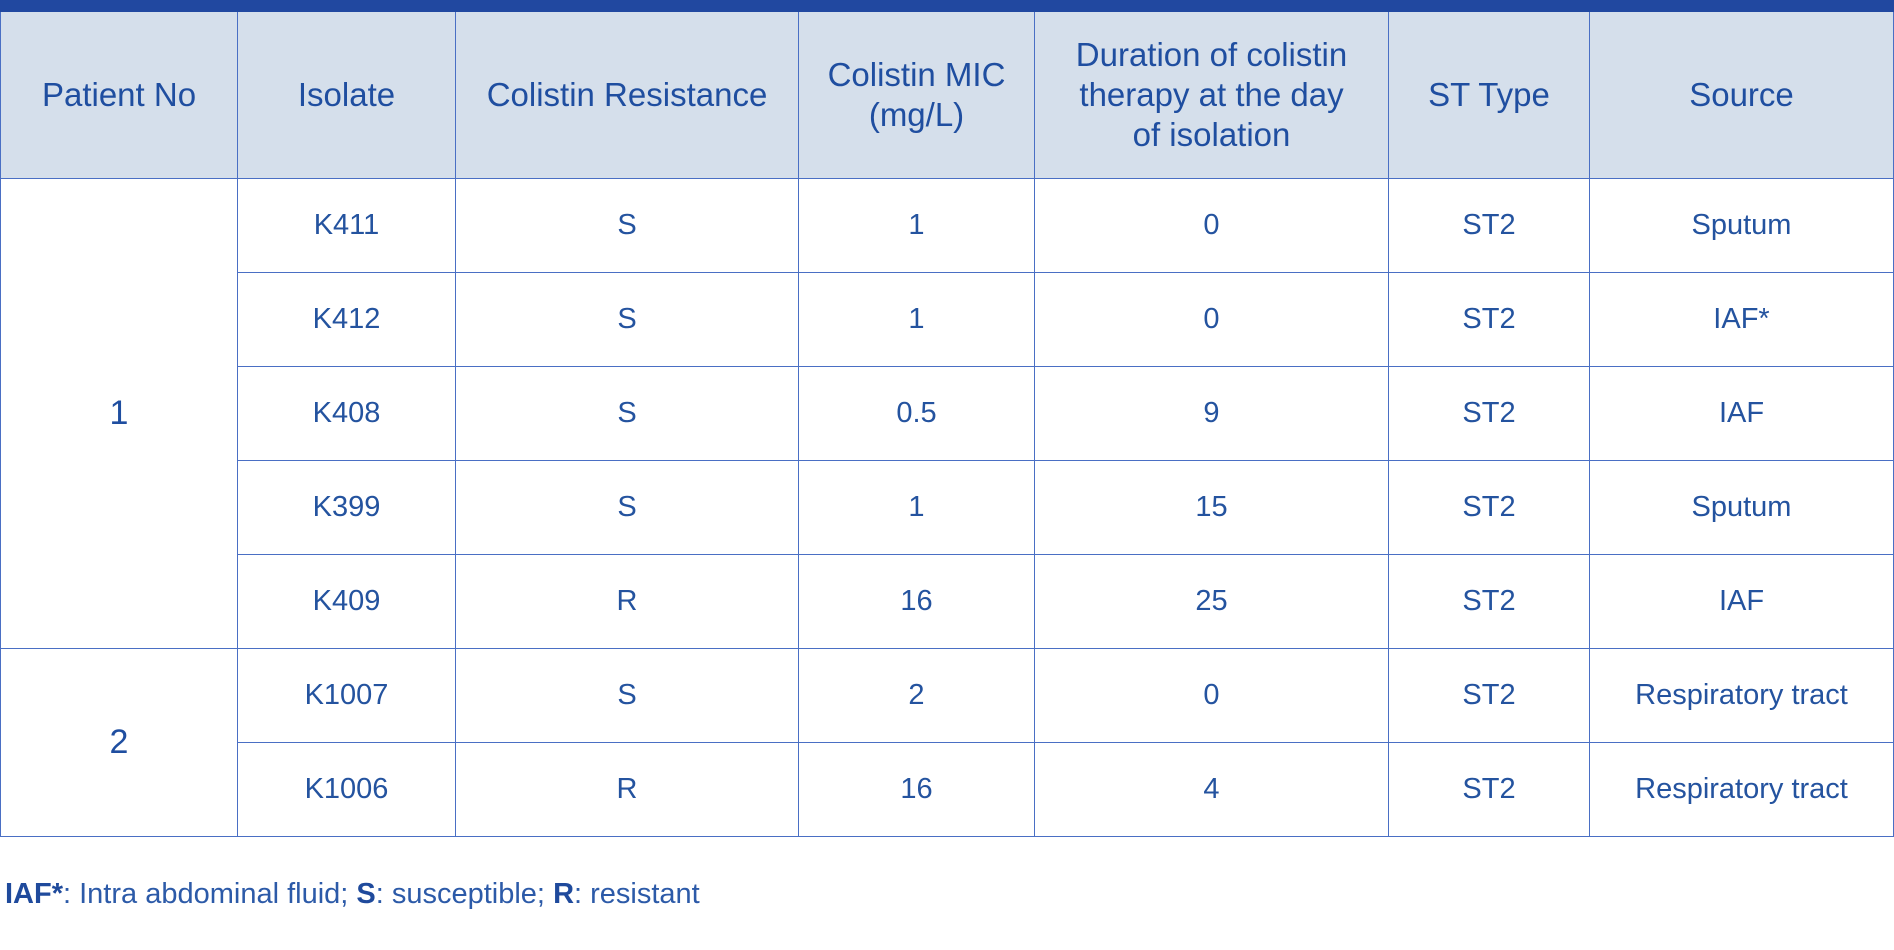 This screenshot has height=950, width=1894. Describe the element at coordinates (346, 507) in the screenshot. I see `isolate-cell: K399` at that location.